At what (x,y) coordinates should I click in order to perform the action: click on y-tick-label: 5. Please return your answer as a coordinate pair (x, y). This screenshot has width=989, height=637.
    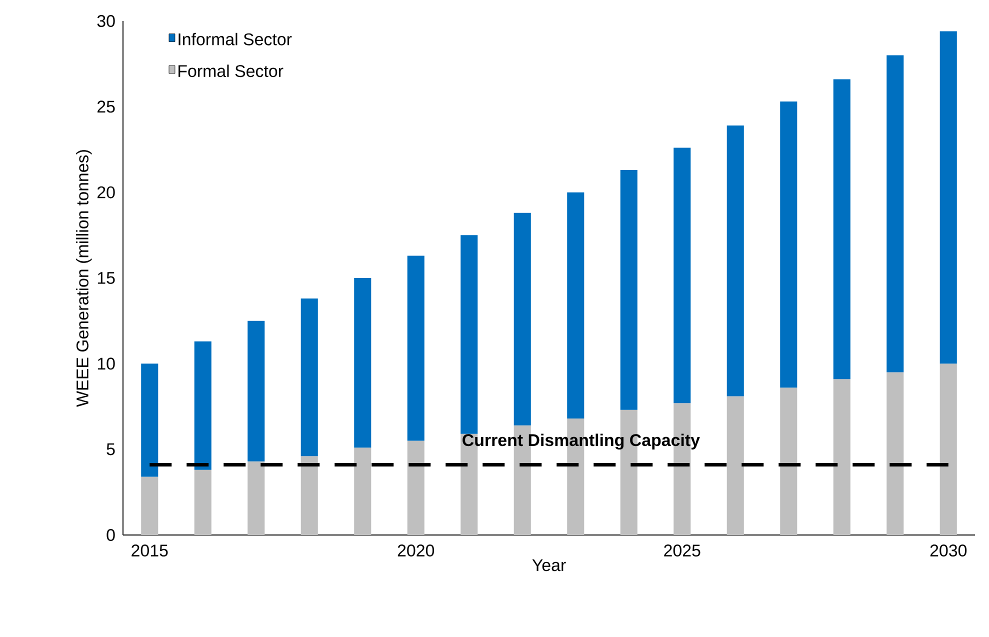
    Looking at the image, I should click on (110, 449).